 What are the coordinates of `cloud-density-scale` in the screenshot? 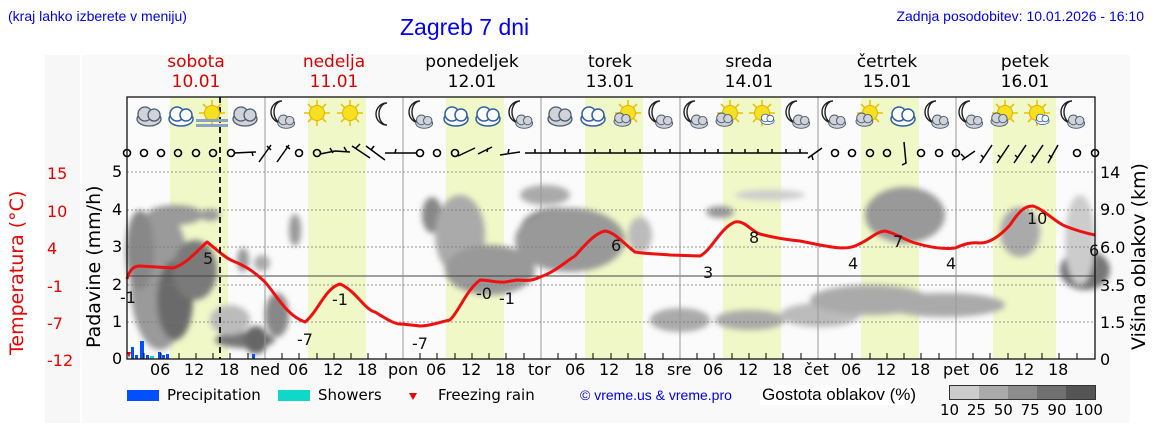 It's located at (1022, 392).